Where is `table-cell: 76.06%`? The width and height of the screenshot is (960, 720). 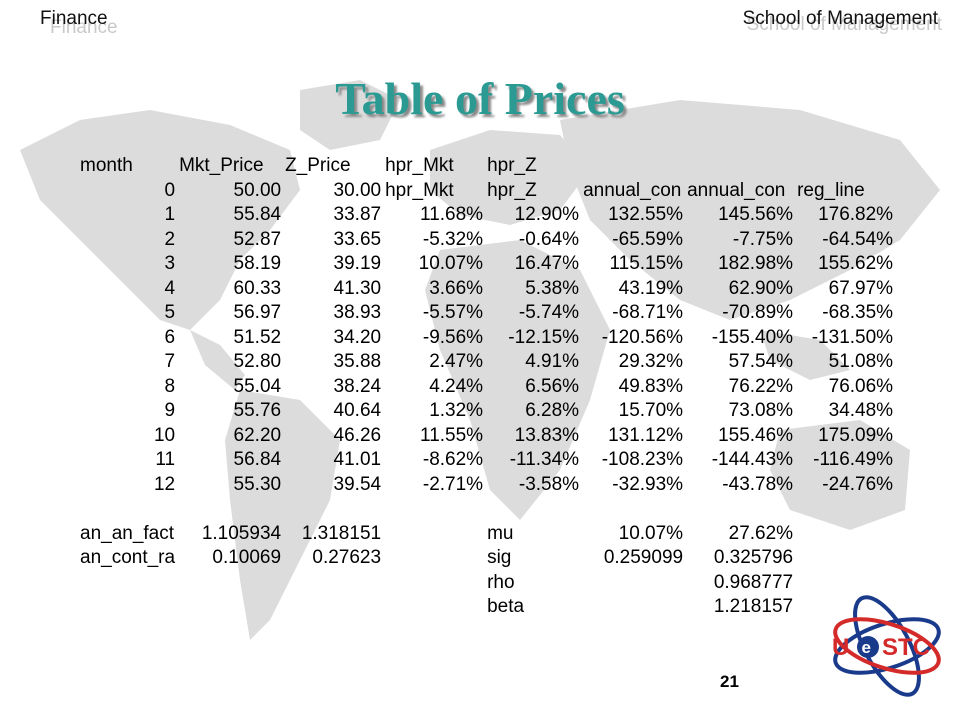 table-cell: 76.06% is located at coordinates (861, 386).